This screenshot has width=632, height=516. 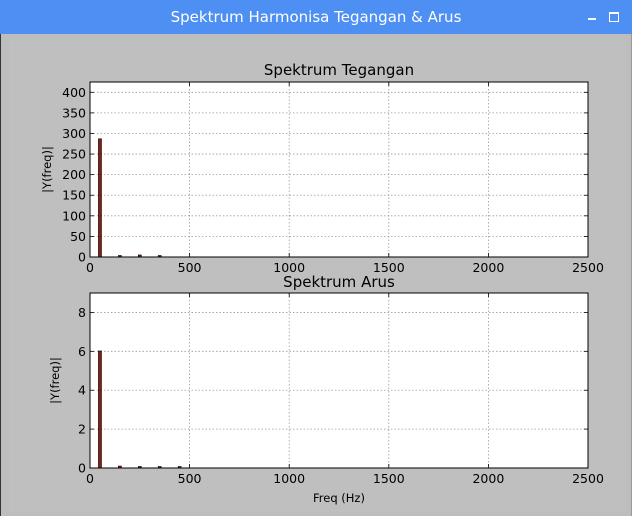 I want to click on current-bar, so click(x=100, y=409).